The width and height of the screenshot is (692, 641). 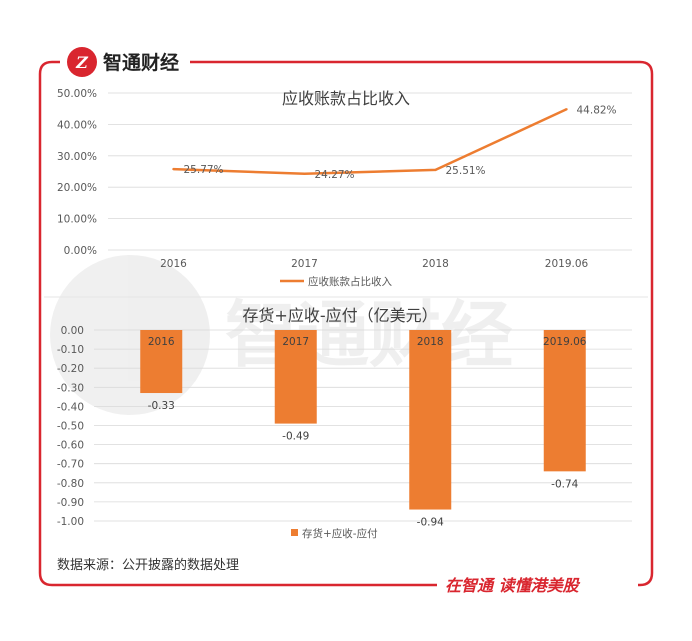 What do you see at coordinates (77, 125) in the screenshot?
I see `y-tick-label: 40.00%` at bounding box center [77, 125].